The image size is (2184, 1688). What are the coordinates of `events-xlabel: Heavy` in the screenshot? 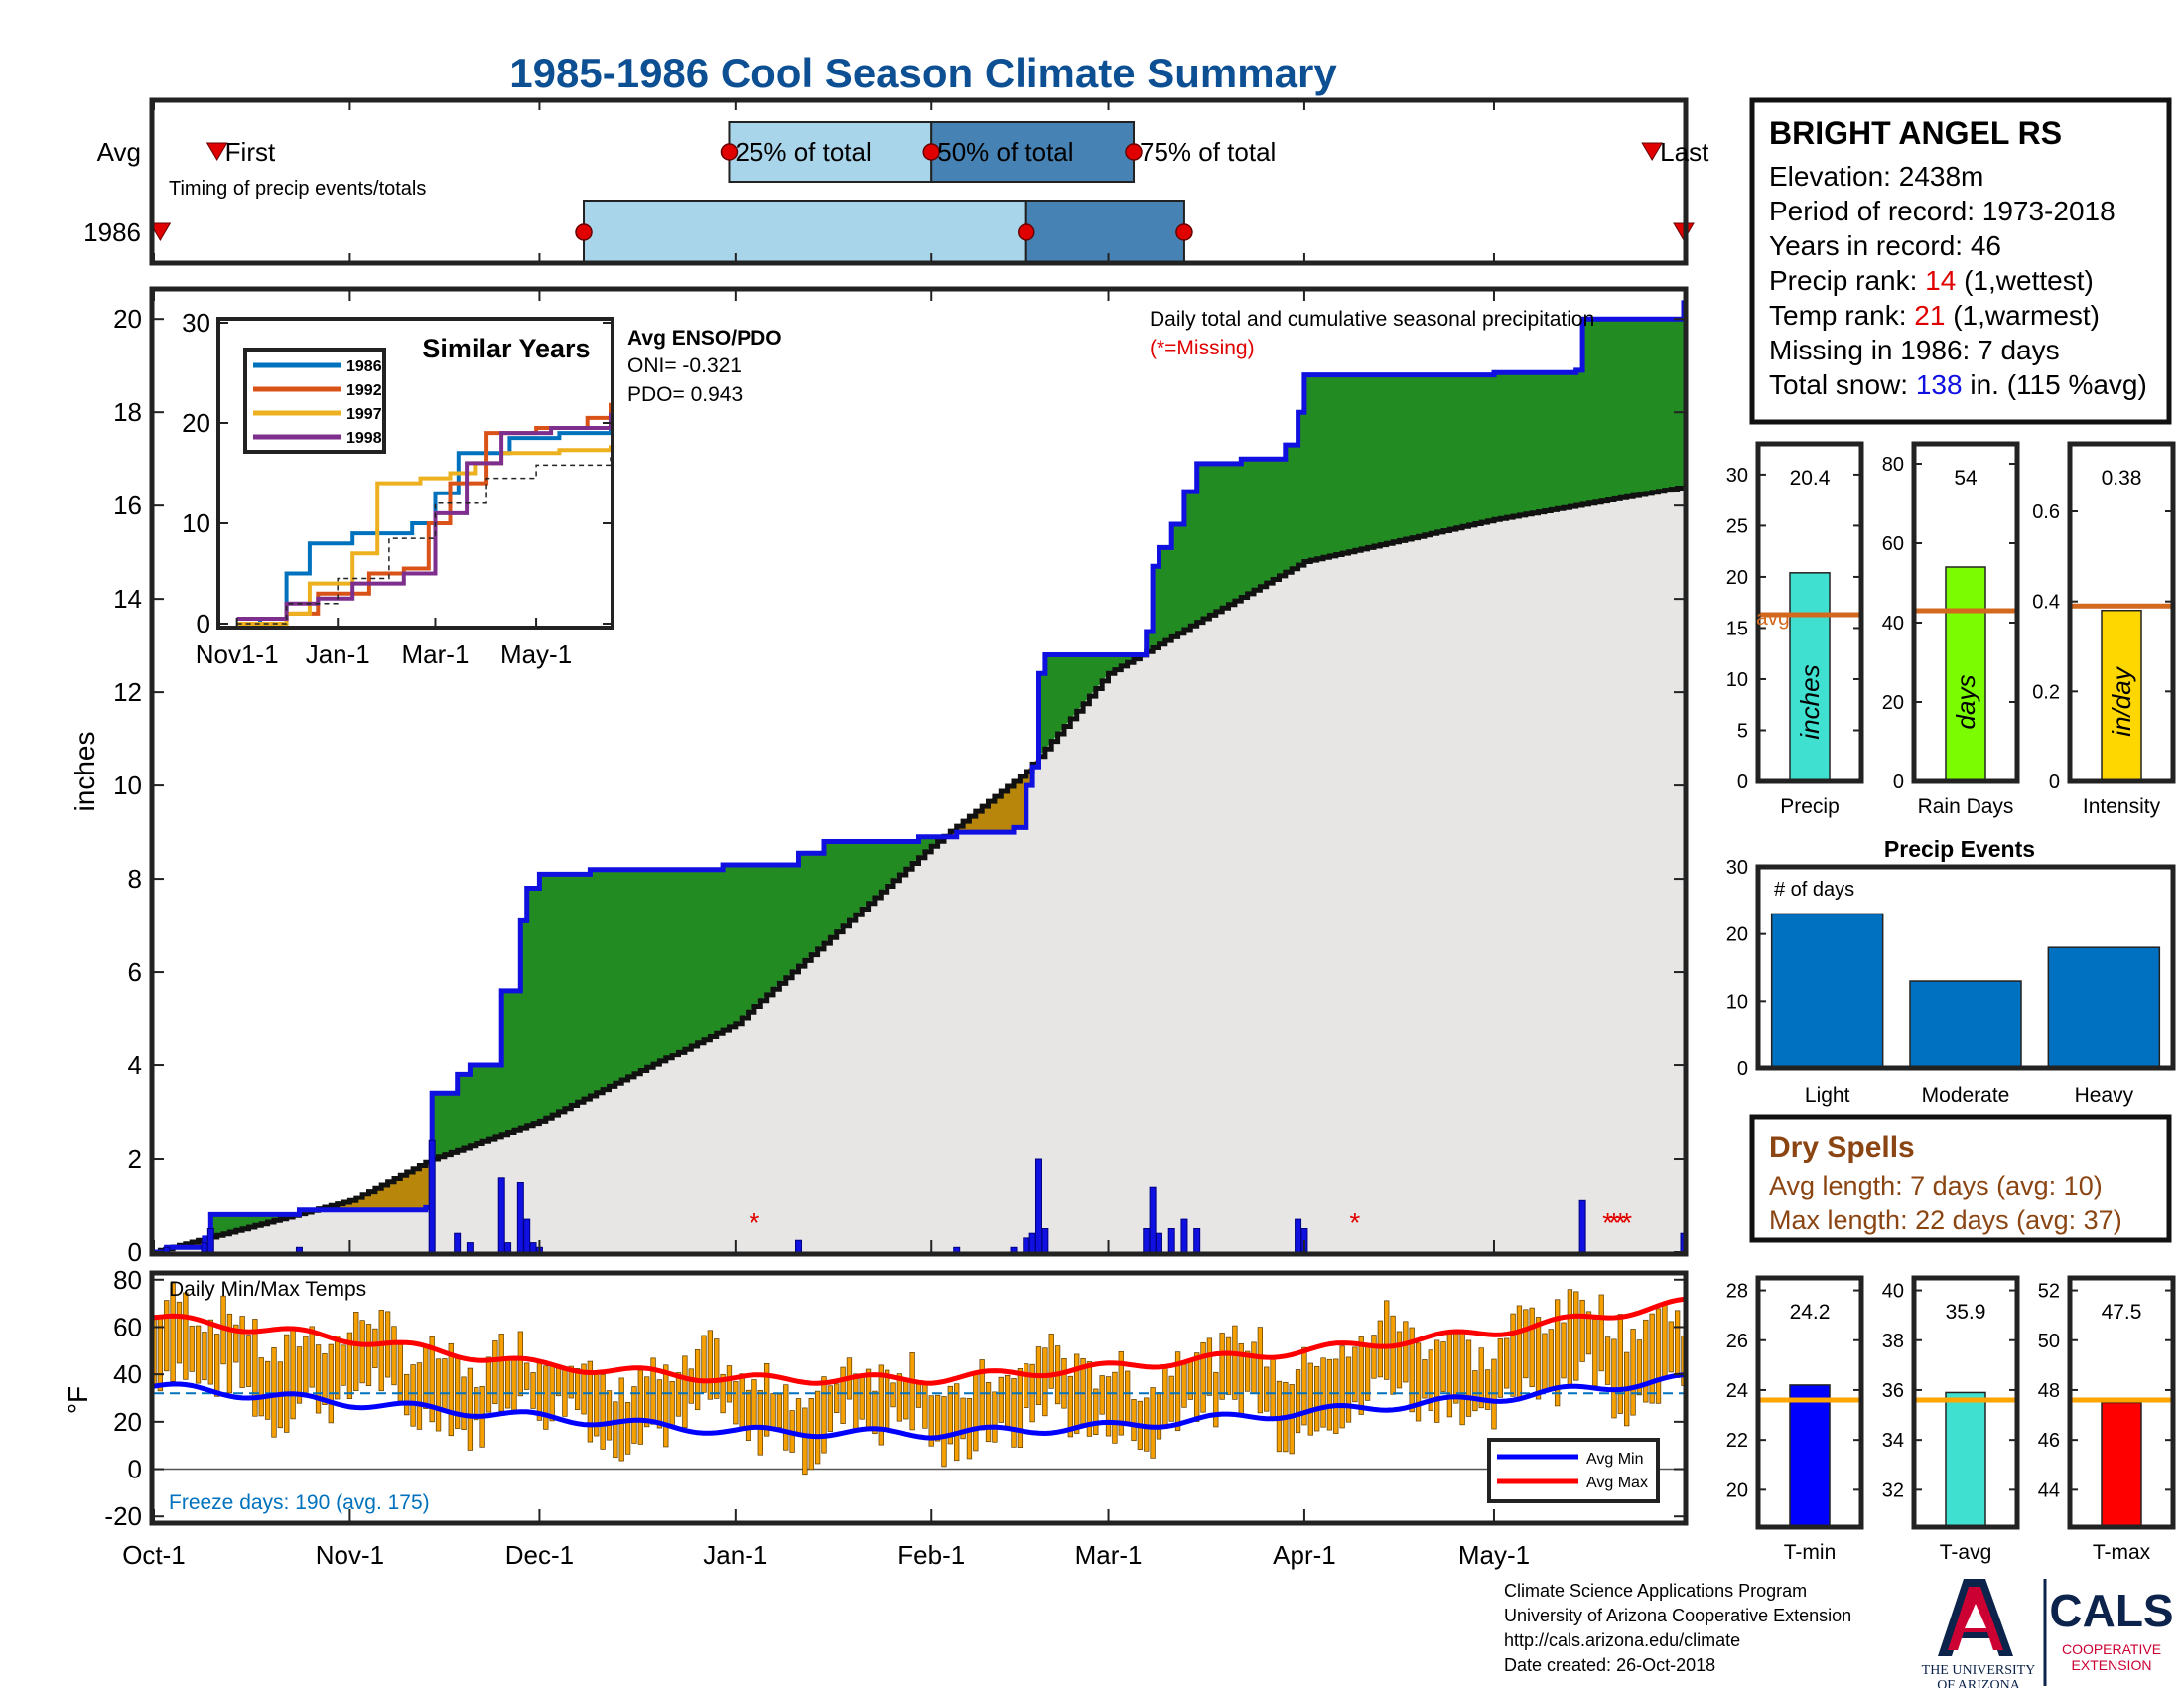 It's located at (2104, 1095).